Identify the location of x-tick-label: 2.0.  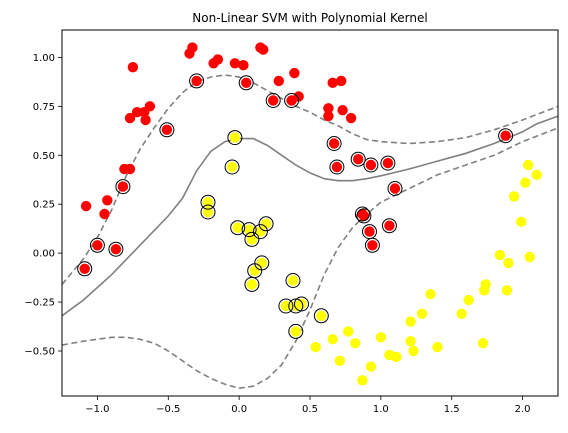
(523, 409).